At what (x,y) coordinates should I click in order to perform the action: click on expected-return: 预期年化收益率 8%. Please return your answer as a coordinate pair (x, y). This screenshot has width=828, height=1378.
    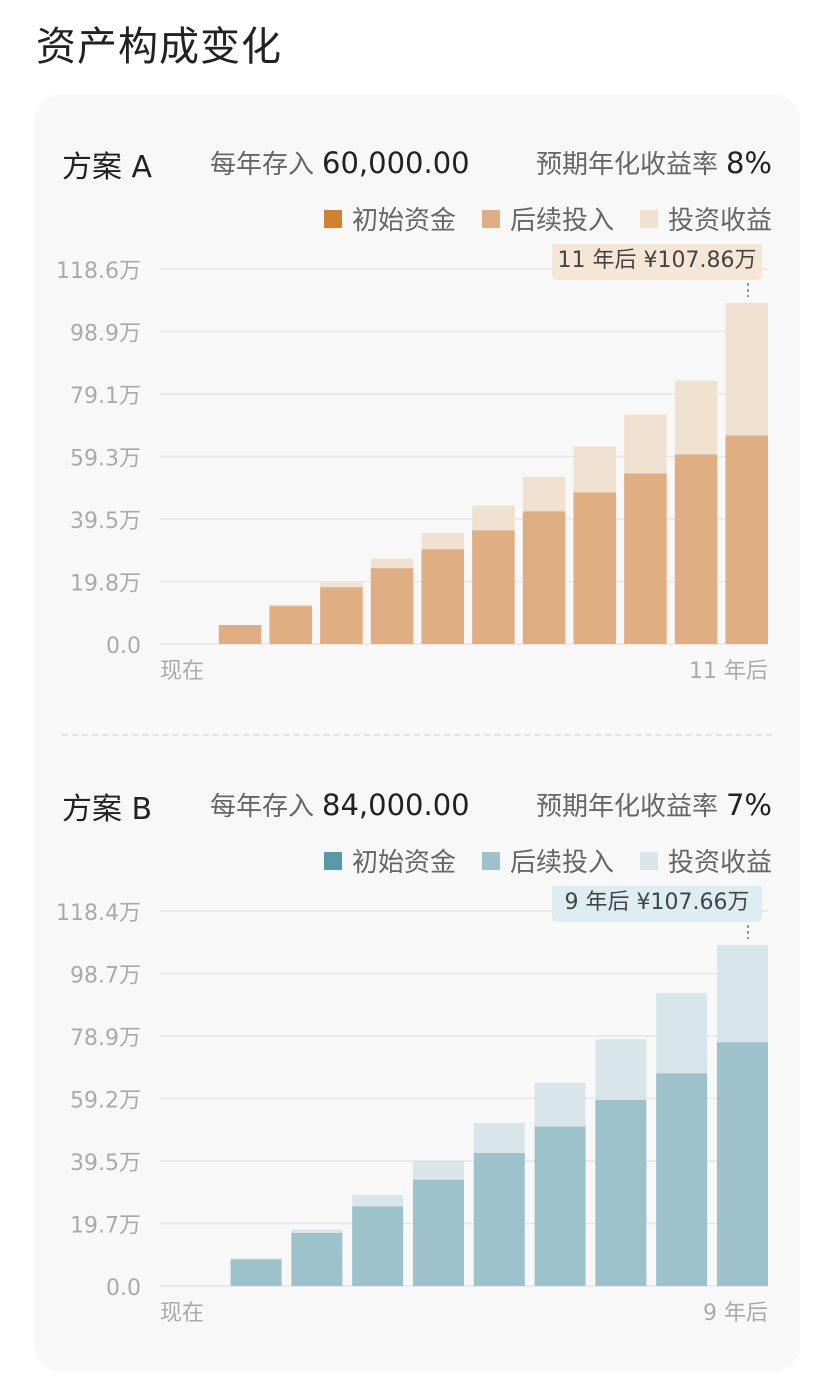
    Looking at the image, I should click on (654, 162).